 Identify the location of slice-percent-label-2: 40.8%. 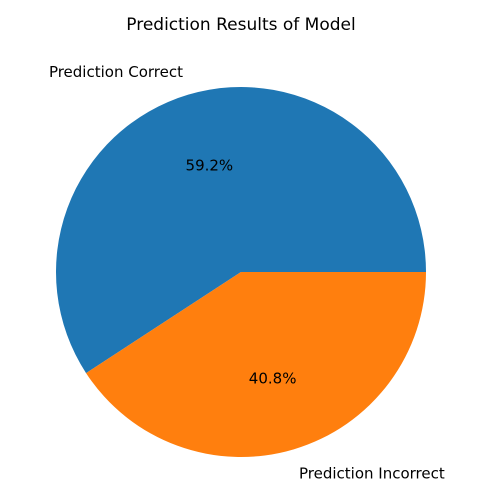
(273, 378).